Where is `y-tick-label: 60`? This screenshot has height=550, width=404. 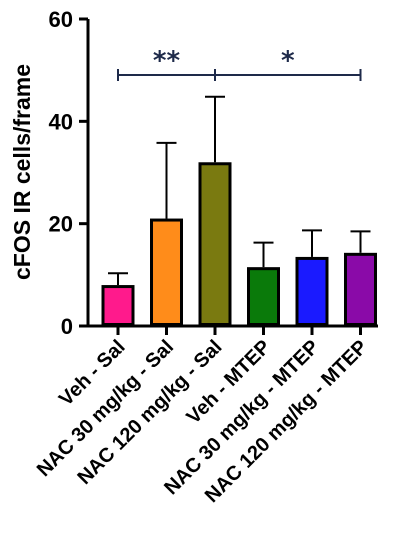 y-tick-label: 60 is located at coordinates (61, 19).